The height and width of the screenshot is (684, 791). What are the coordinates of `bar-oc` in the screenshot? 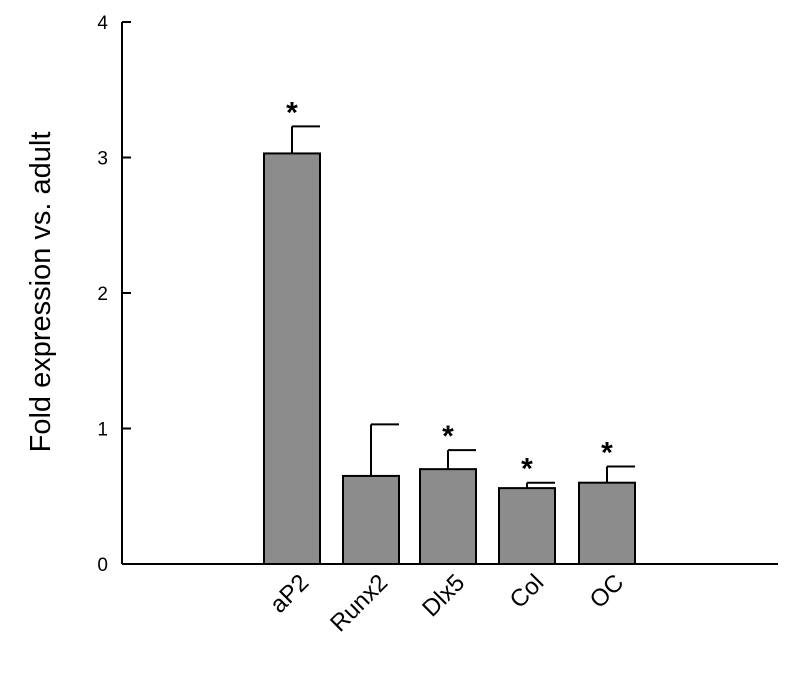 It's located at (607, 523).